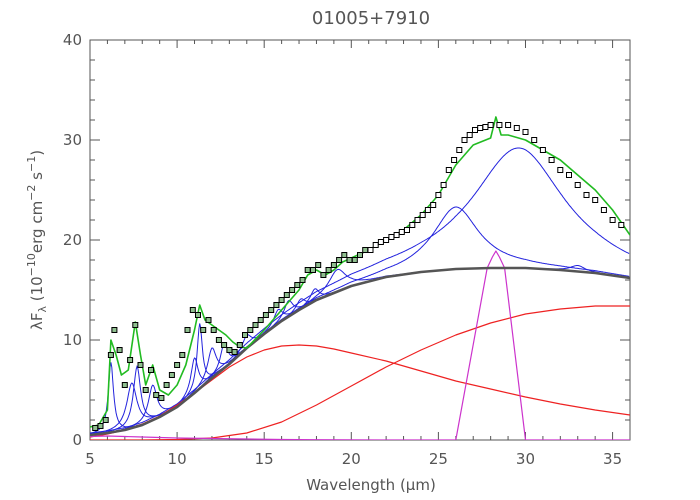 The image size is (700, 500). What do you see at coordinates (612, 459) in the screenshot?
I see `x-tick-label: 35` at bounding box center [612, 459].